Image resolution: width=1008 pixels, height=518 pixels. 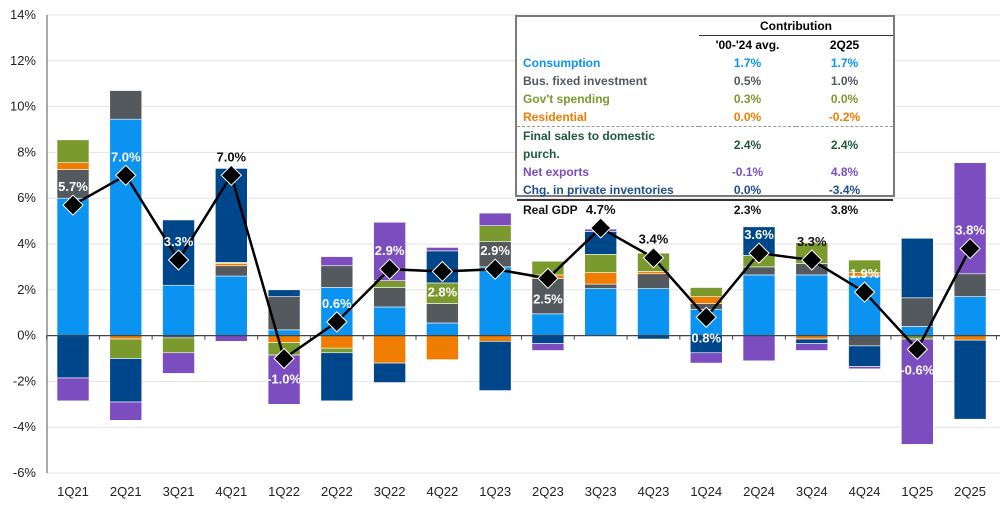 I want to click on gdp-data-label: 0.6%, so click(x=337, y=303).